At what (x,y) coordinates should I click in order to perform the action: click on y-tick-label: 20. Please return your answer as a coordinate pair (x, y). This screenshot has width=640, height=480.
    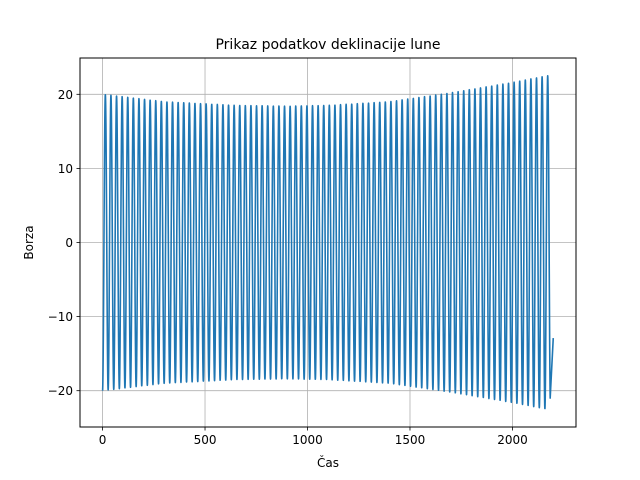
    Looking at the image, I should click on (65, 95).